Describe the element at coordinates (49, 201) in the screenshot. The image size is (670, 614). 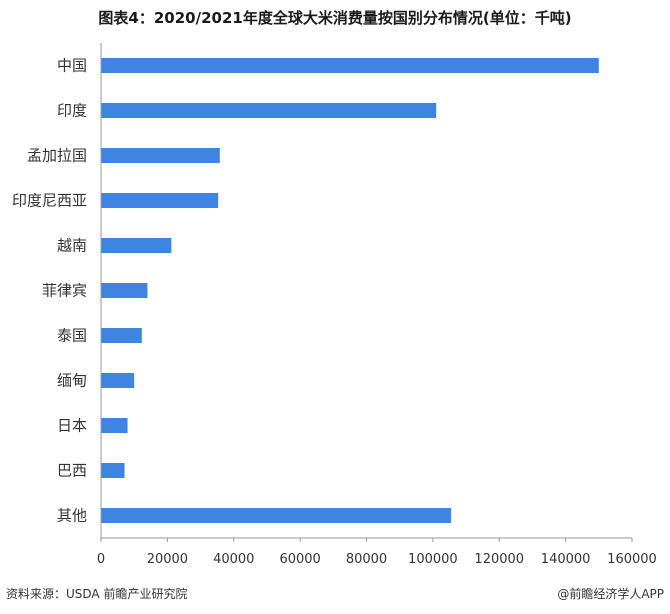
I see `category-label-3: 印度尼西亚` at that location.